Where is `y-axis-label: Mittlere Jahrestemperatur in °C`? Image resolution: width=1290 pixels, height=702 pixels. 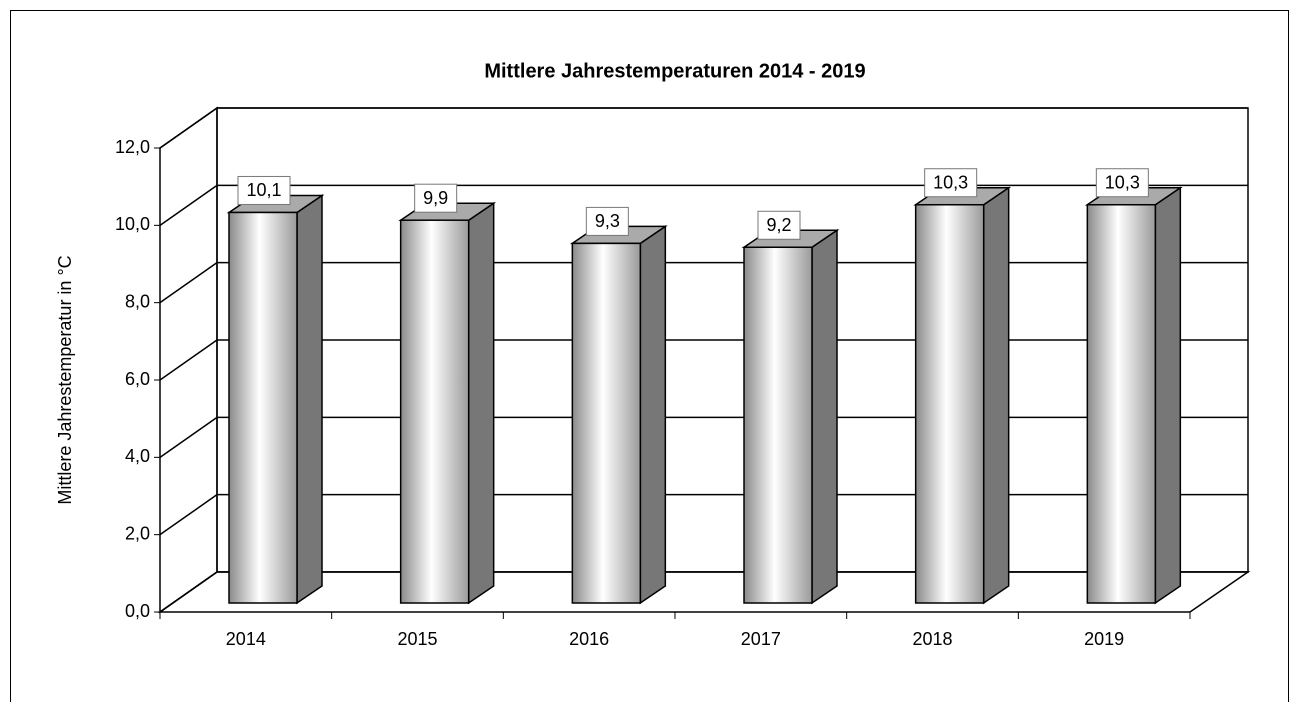
y-axis-label: Mittlere Jahrestemperatur in °C is located at coordinates (65, 379).